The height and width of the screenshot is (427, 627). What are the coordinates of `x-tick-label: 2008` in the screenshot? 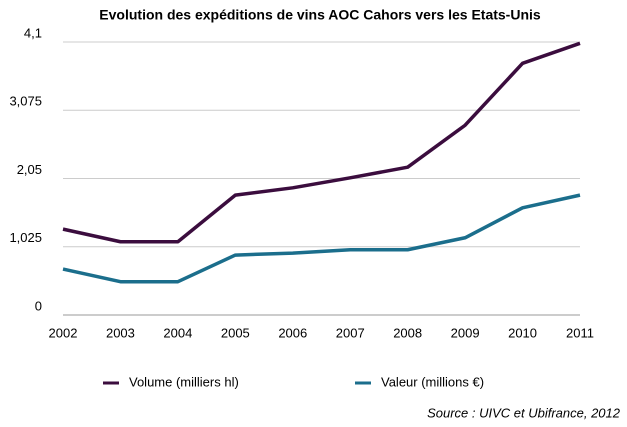 It's located at (407, 332).